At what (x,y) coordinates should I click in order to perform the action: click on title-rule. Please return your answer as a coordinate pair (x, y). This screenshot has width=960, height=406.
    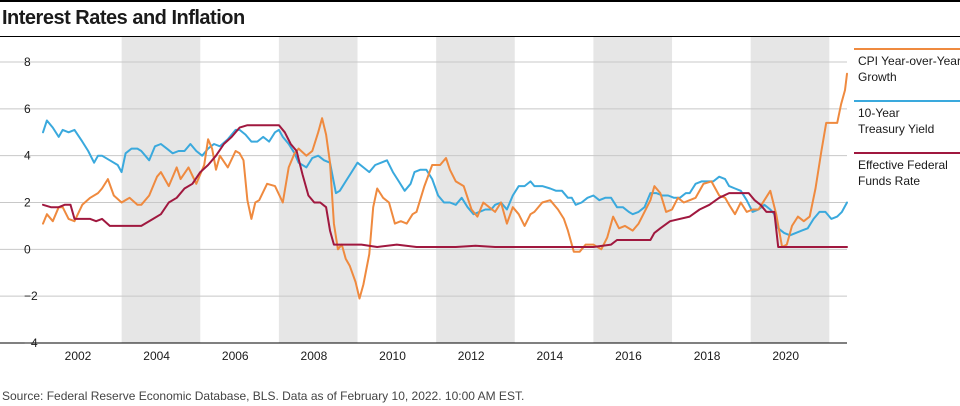
    Looking at the image, I should click on (480, 36).